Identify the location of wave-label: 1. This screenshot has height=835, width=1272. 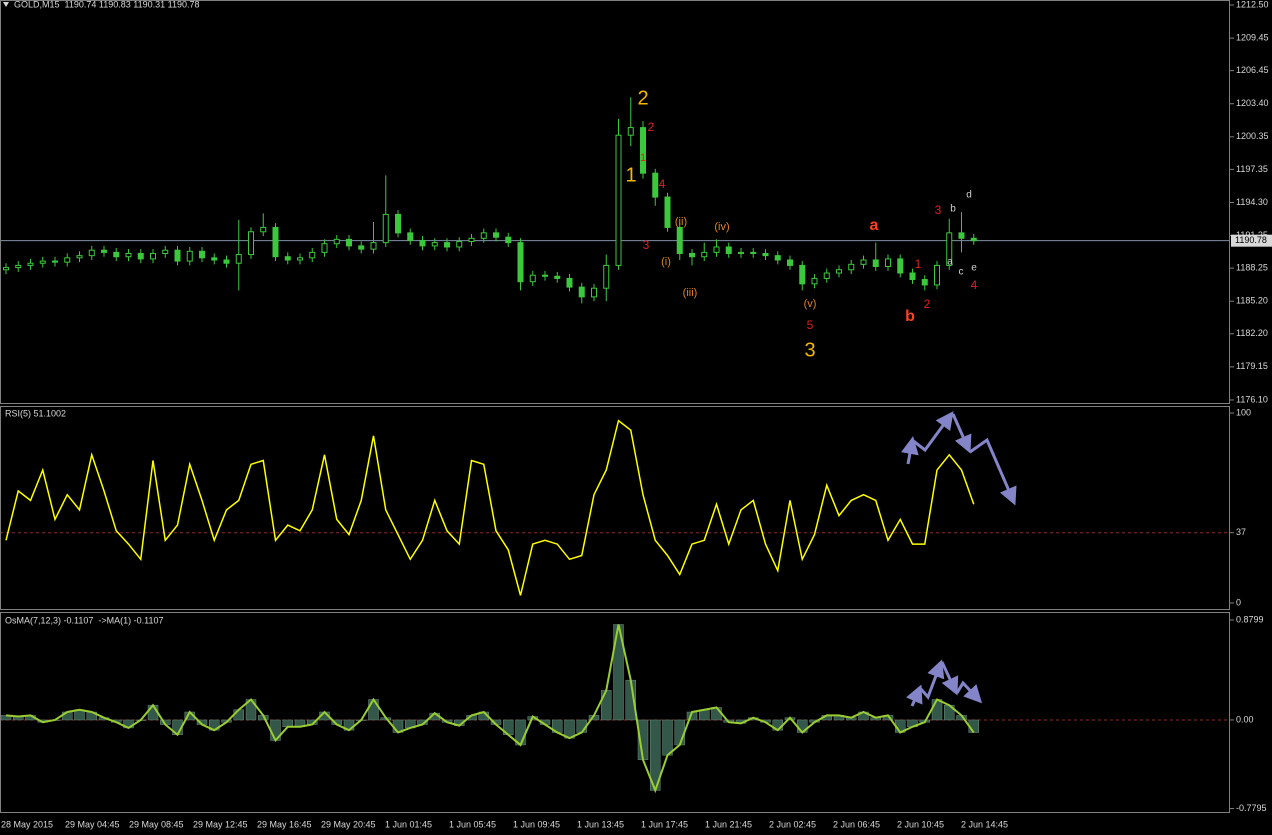
(918, 264).